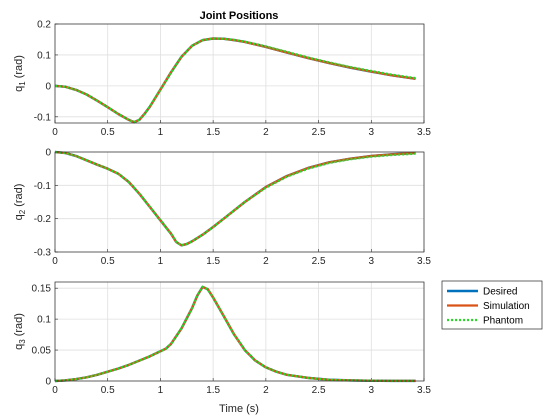 The image size is (560, 420). I want to click on legend-label-simulation: Simulation, so click(506, 306).